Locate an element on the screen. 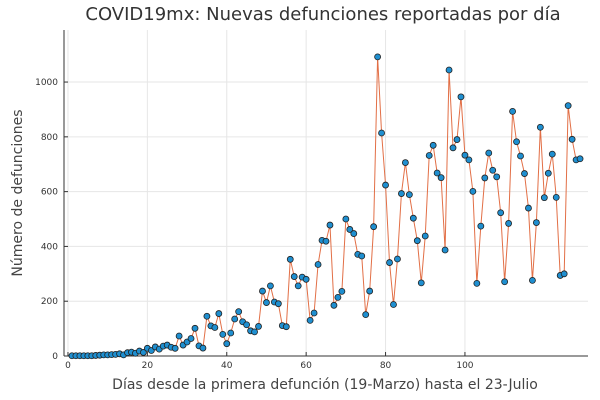 The height and width of the screenshot is (400, 600). y-tick-label: 200 is located at coordinates (49, 302).